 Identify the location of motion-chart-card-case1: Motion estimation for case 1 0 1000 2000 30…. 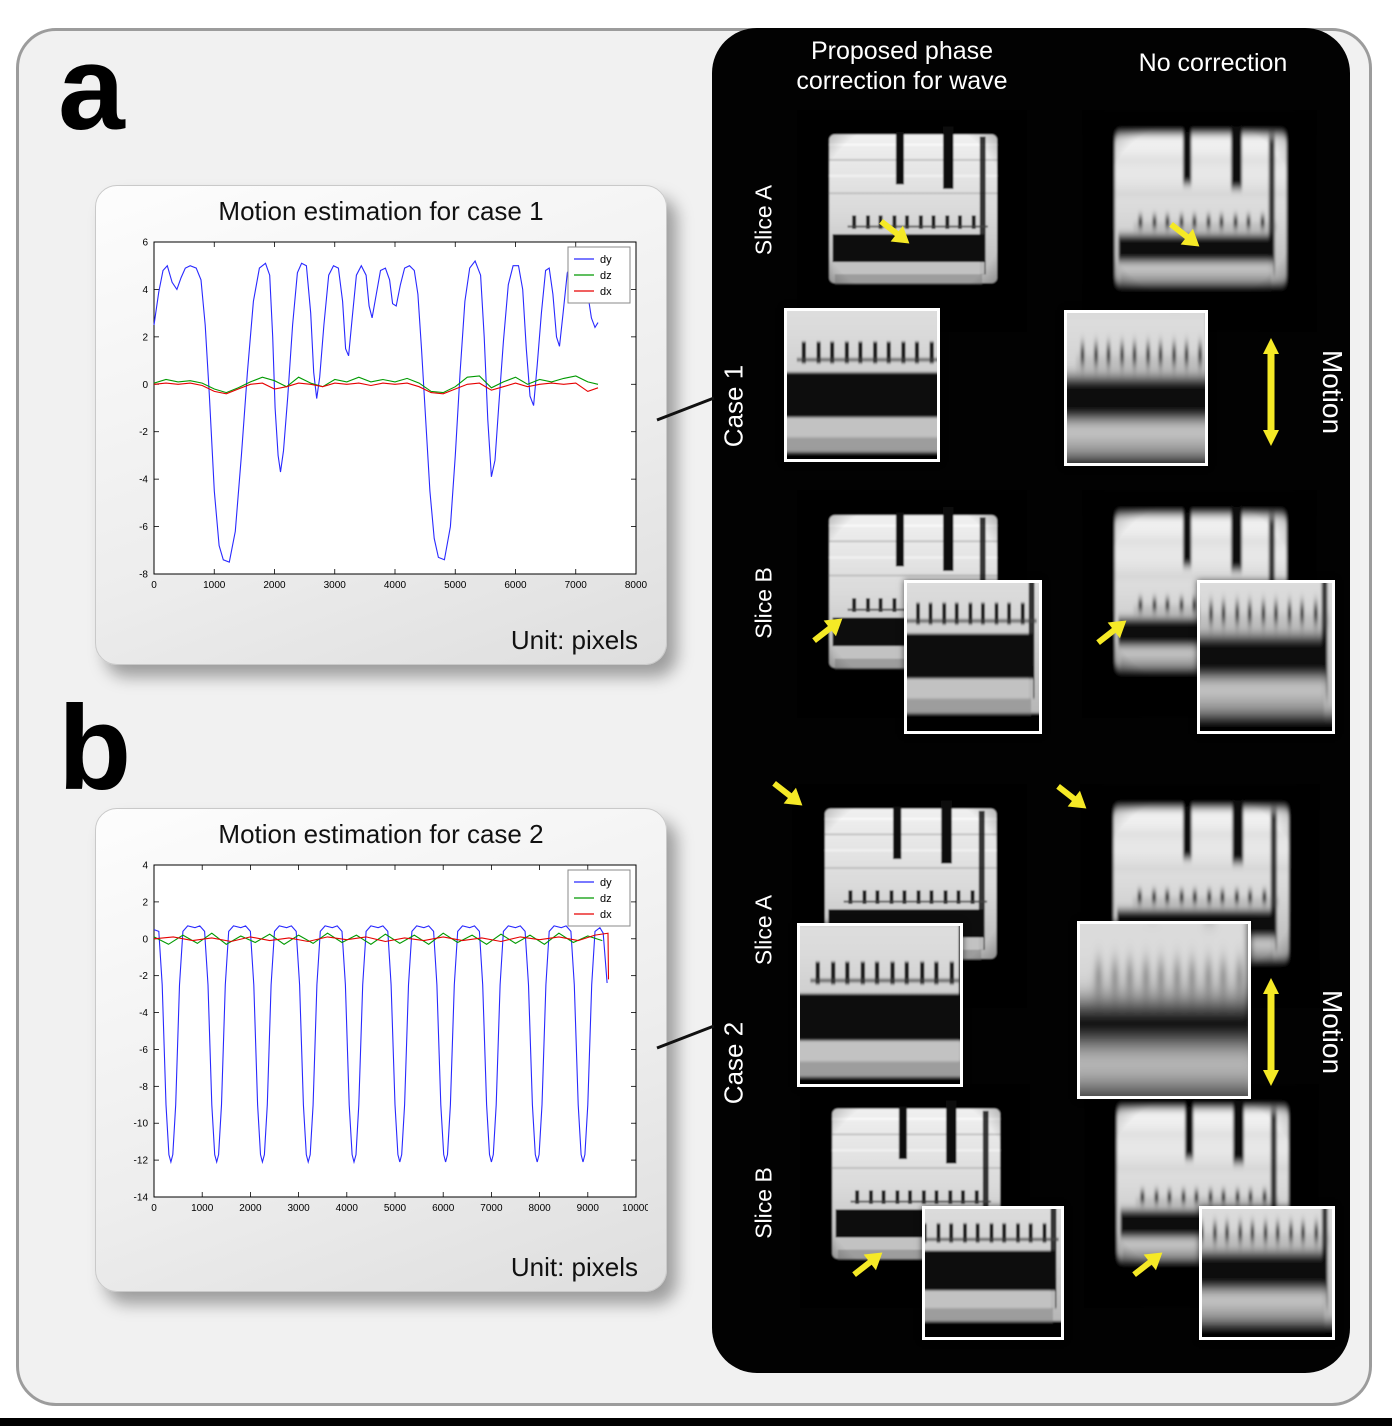
(381, 425).